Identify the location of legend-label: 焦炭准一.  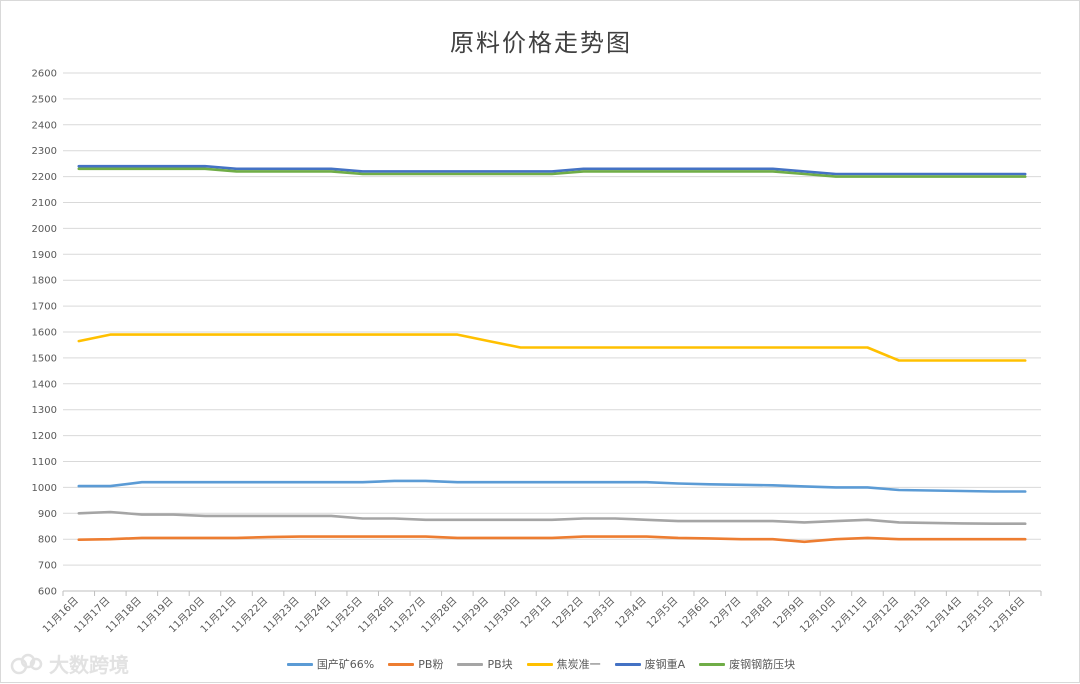
(578, 664).